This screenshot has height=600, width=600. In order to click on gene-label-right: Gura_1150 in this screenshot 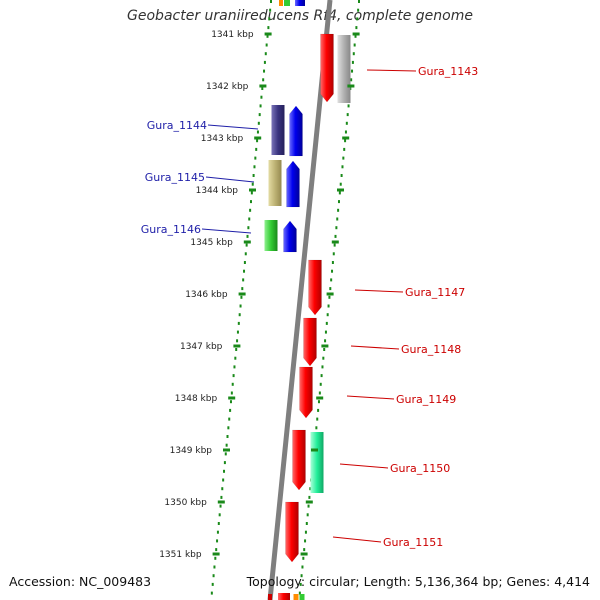, I will do `click(420, 468)`.